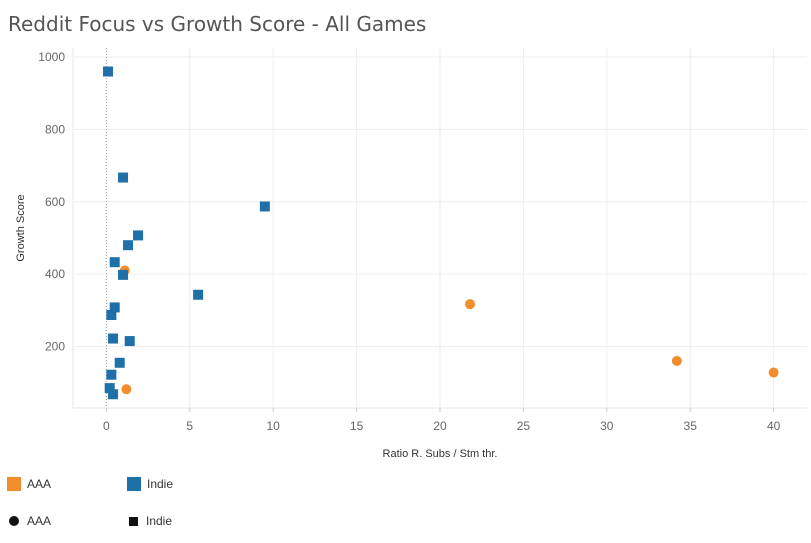 This screenshot has height=543, width=811. Describe the element at coordinates (217, 24) in the screenshot. I see `chart-title: Reddit Focus vs Growth Score - All Games` at that location.